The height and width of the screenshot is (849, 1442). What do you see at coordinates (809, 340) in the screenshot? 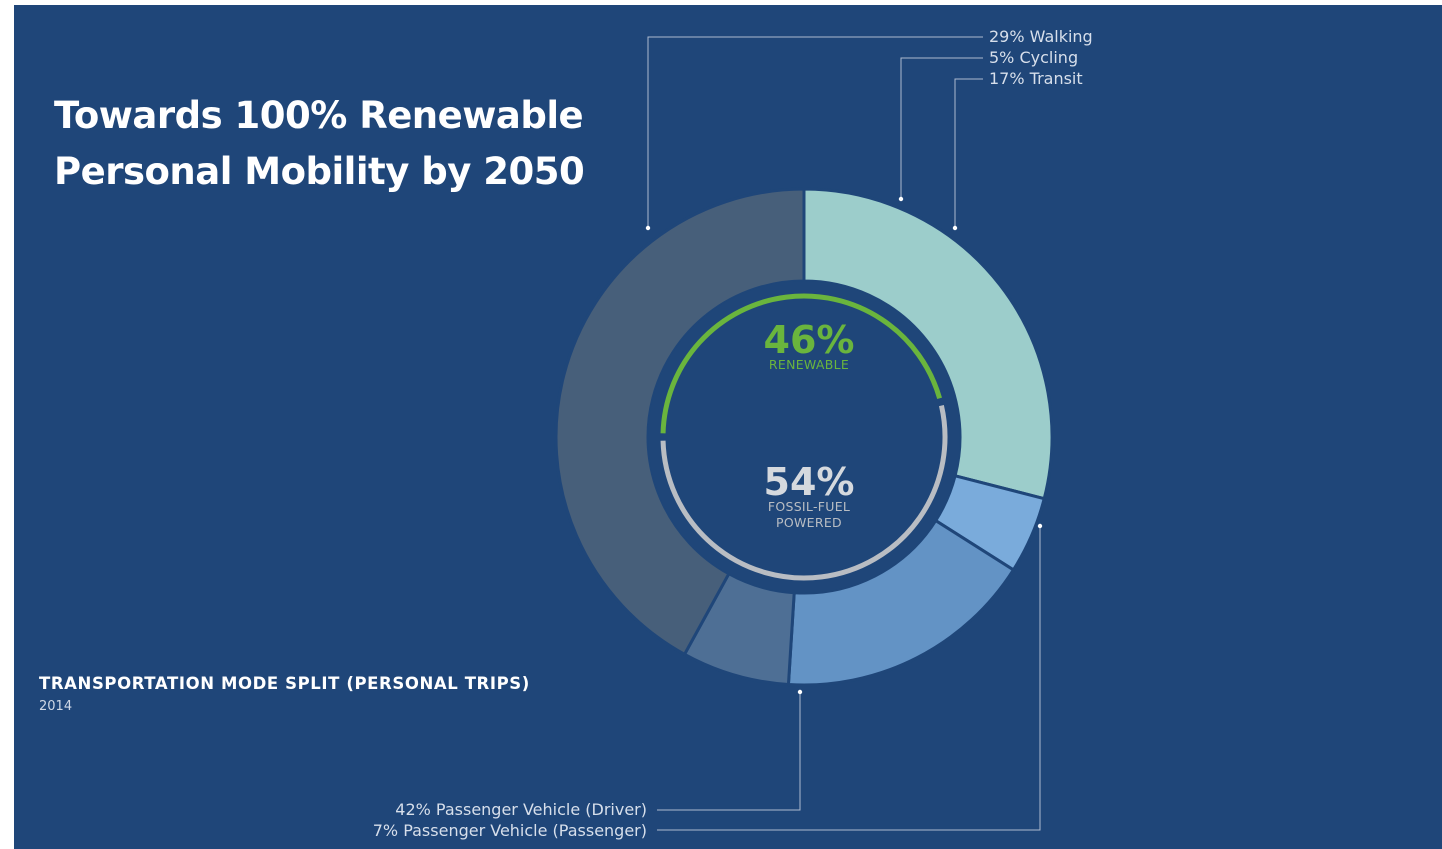
I see `renewable-percent: 46%` at bounding box center [809, 340].